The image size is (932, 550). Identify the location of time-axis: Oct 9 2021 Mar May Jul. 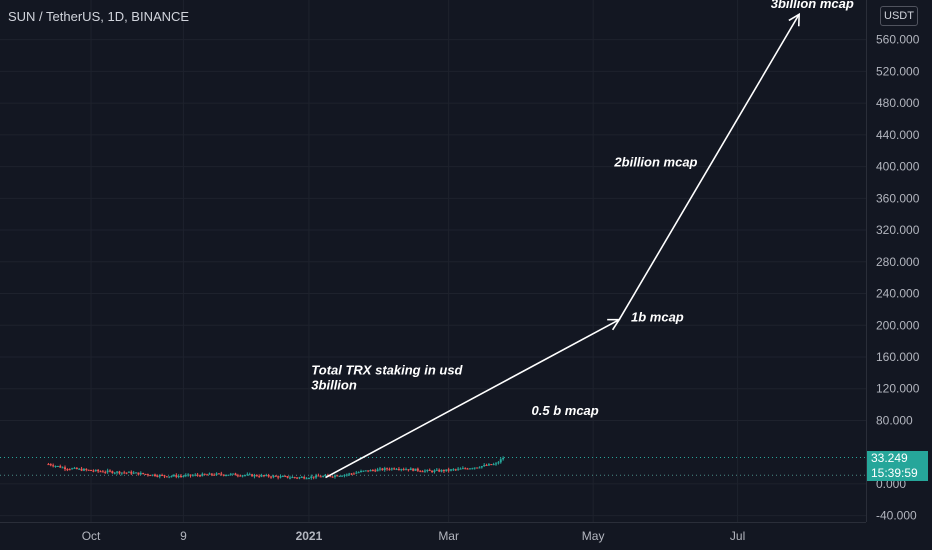
(414, 536).